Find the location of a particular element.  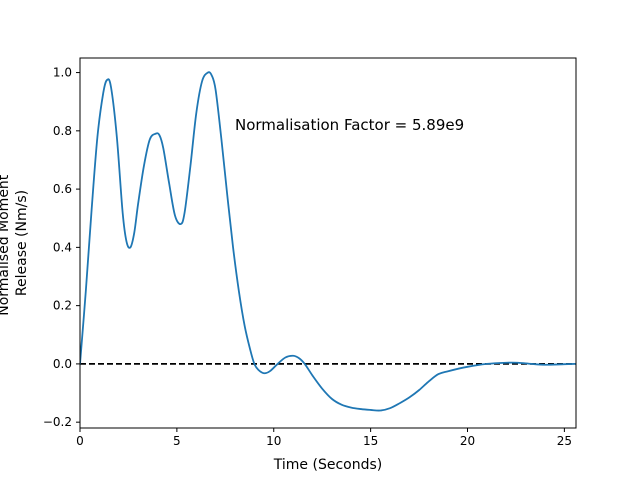

y-axis-title: Normalised Moment Release (Nm/s) is located at coordinates (15, 243).